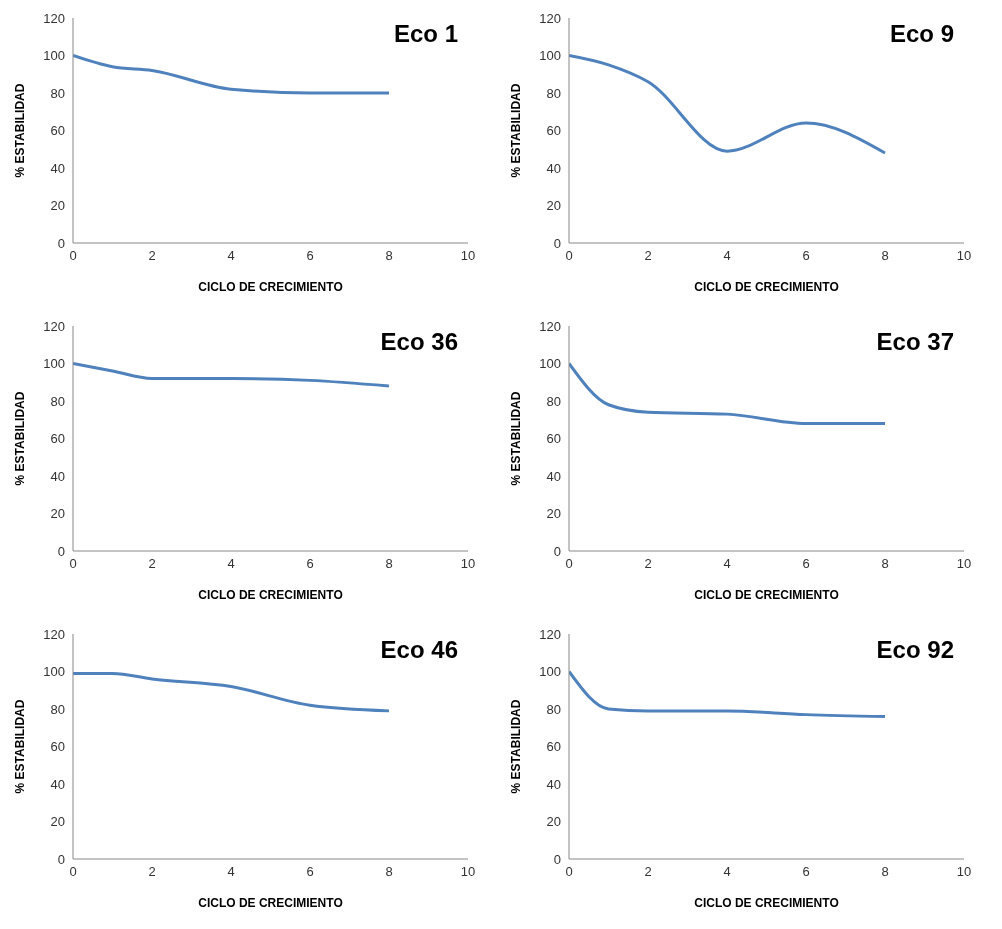 This screenshot has height=929, width=1002. Describe the element at coordinates (915, 342) in the screenshot. I see `chart-title: Eco 37` at that location.